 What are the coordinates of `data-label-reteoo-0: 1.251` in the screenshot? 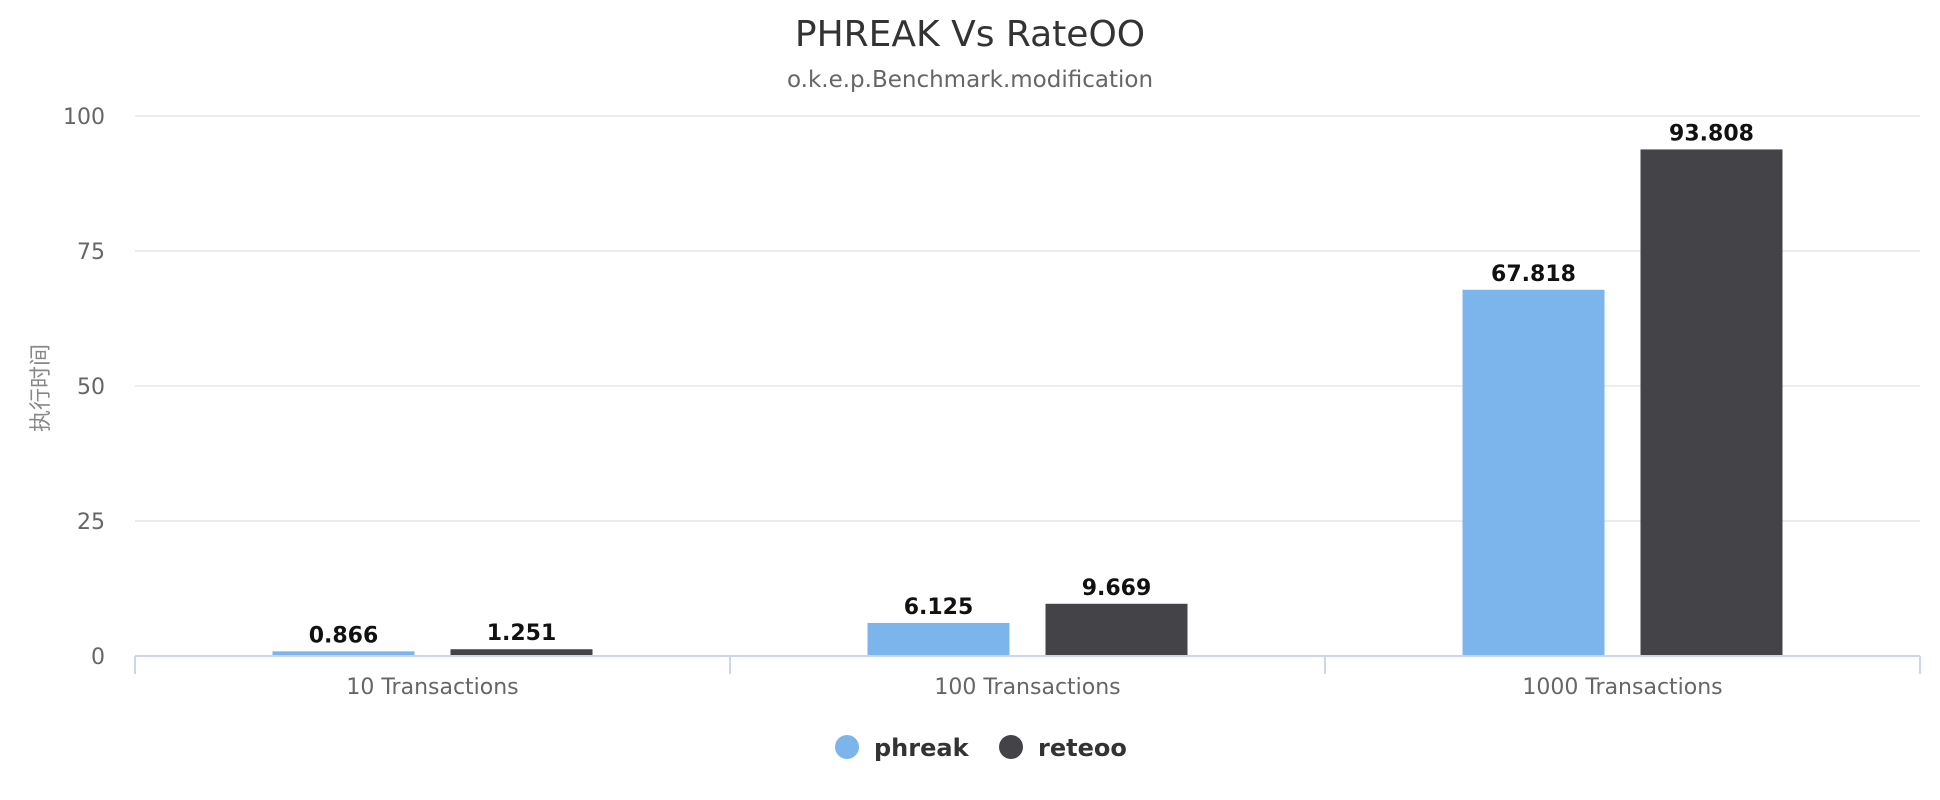 It's located at (522, 633).